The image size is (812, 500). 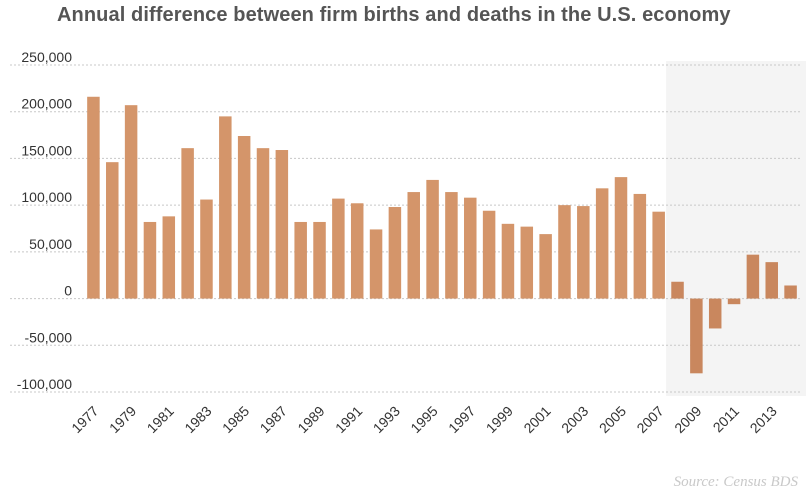 I want to click on bar-2002, so click(x=564, y=252).